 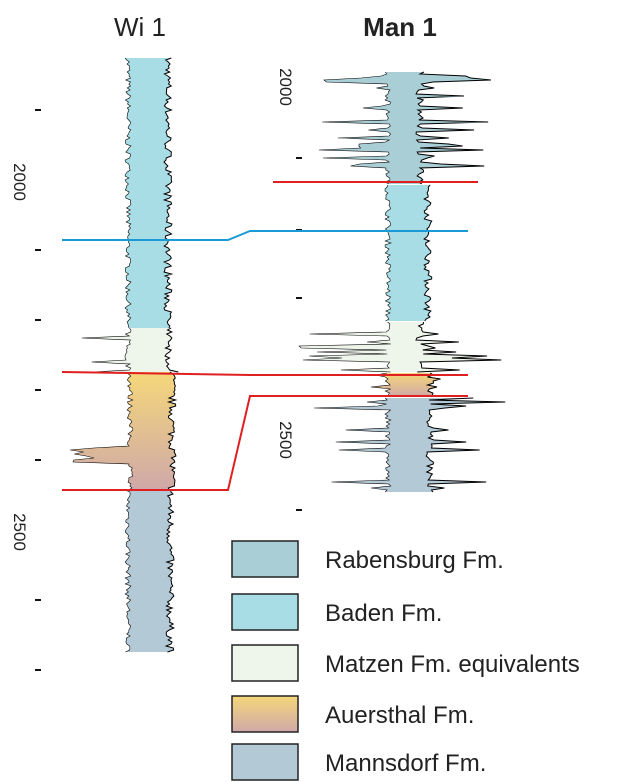 What do you see at coordinates (400, 27) in the screenshot?
I see `well-title: Man 1` at bounding box center [400, 27].